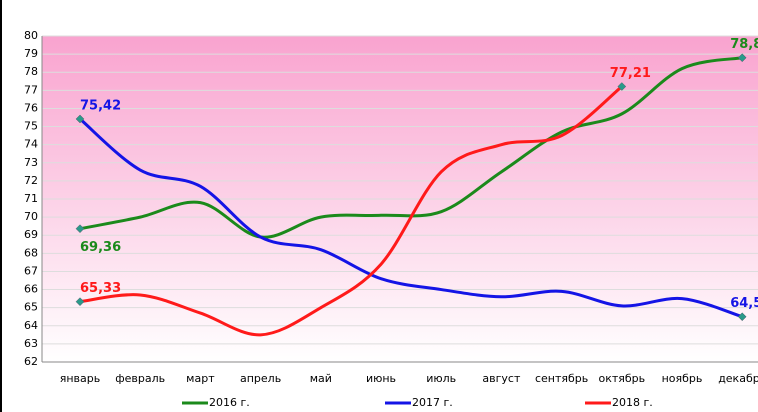 This screenshot has height=412, width=758. What do you see at coordinates (31, 53) in the screenshot?
I see `y-tick-label: 79` at bounding box center [31, 53].